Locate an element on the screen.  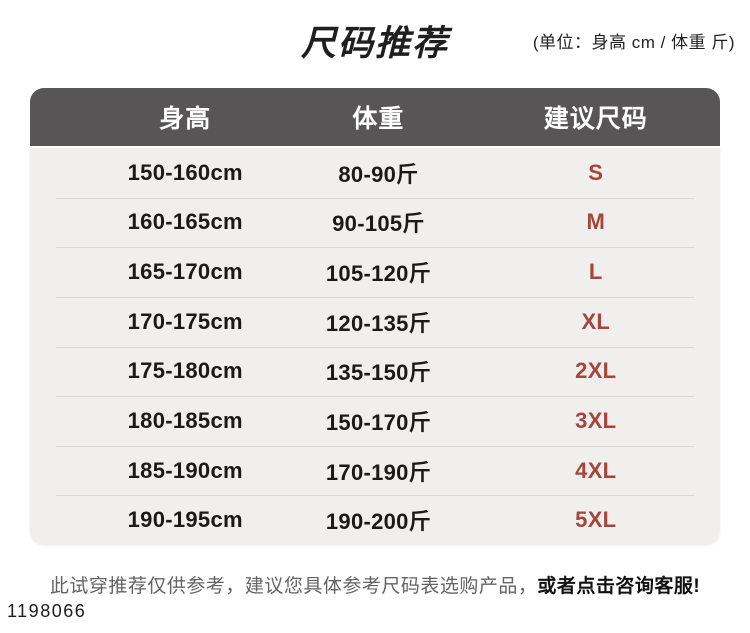
size-cell: L is located at coordinates (595, 272).